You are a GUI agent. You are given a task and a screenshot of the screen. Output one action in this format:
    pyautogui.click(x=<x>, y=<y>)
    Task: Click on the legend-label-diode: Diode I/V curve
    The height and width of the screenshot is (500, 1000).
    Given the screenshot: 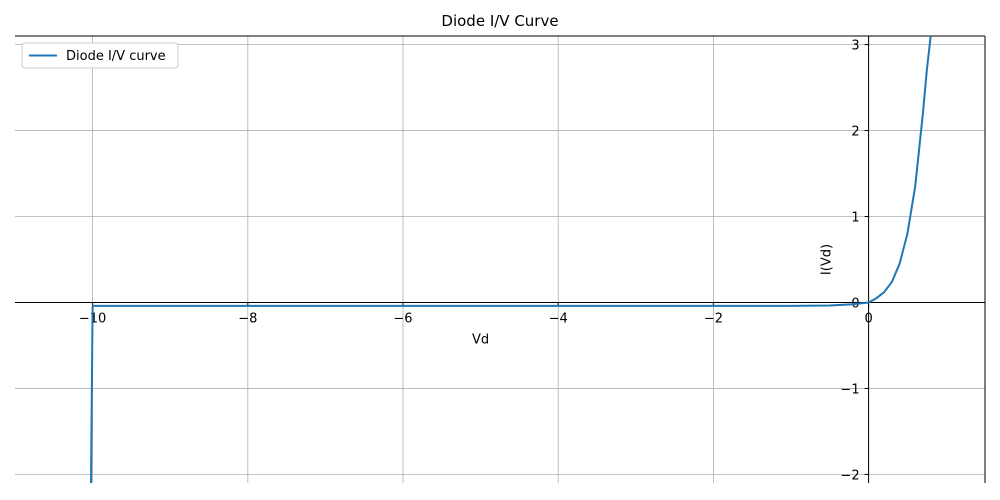 What is the action you would take?
    pyautogui.click(x=116, y=56)
    